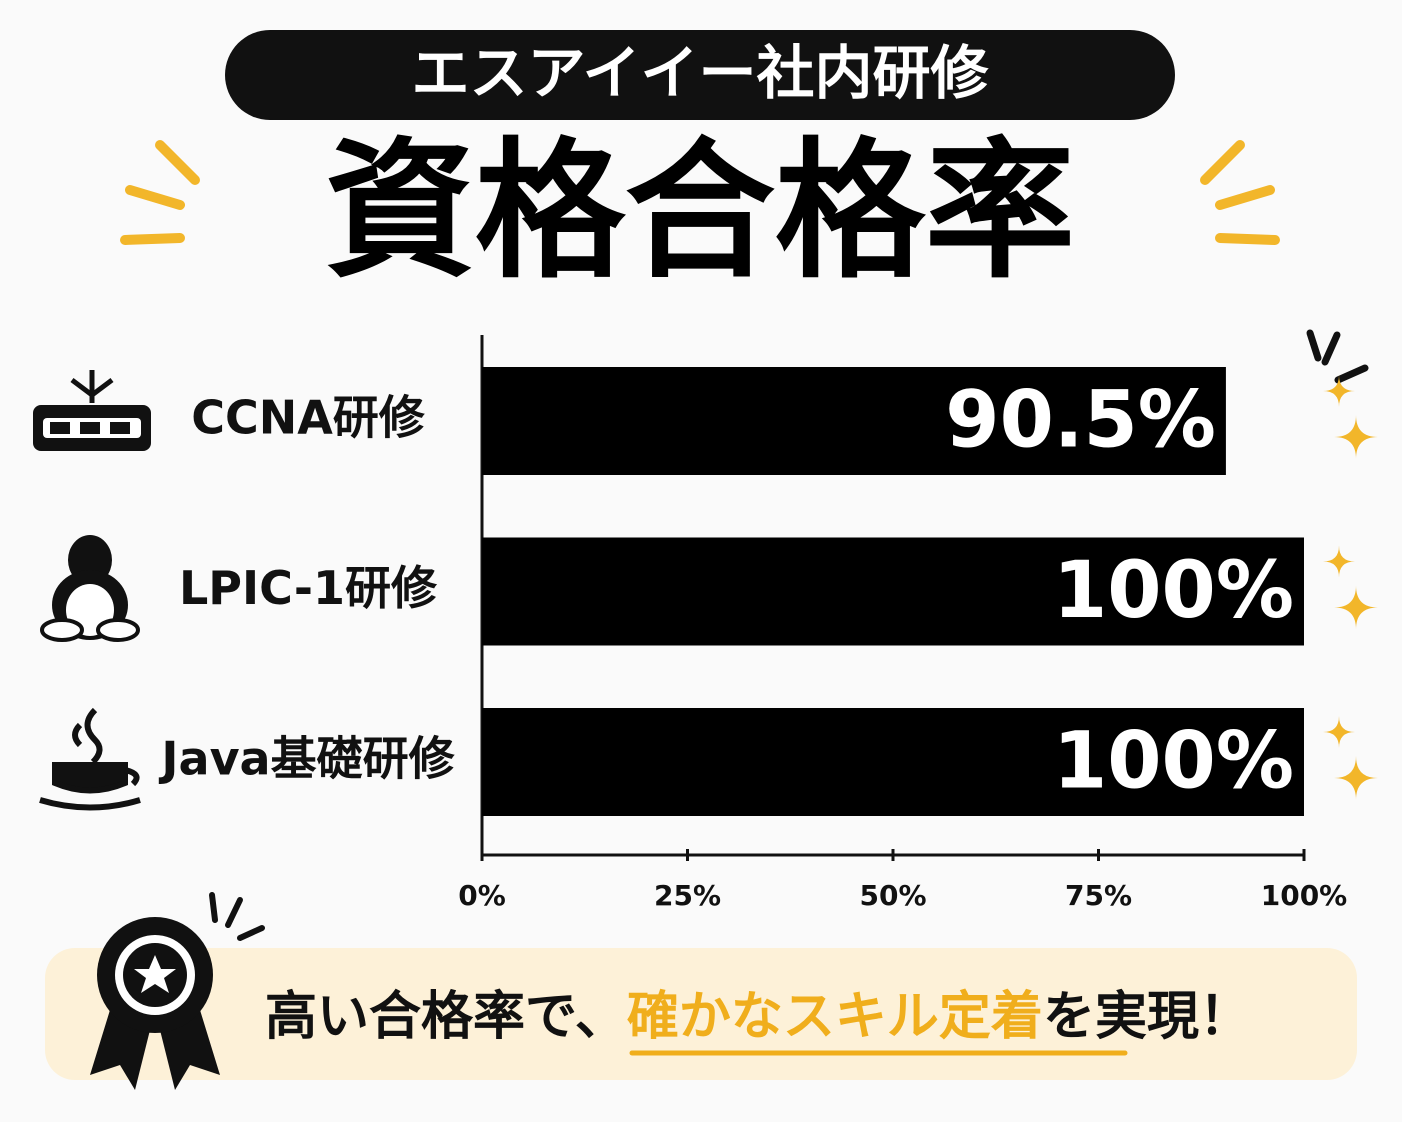  Describe the element at coordinates (687, 895) in the screenshot. I see `x-tick-label: 25%` at that location.